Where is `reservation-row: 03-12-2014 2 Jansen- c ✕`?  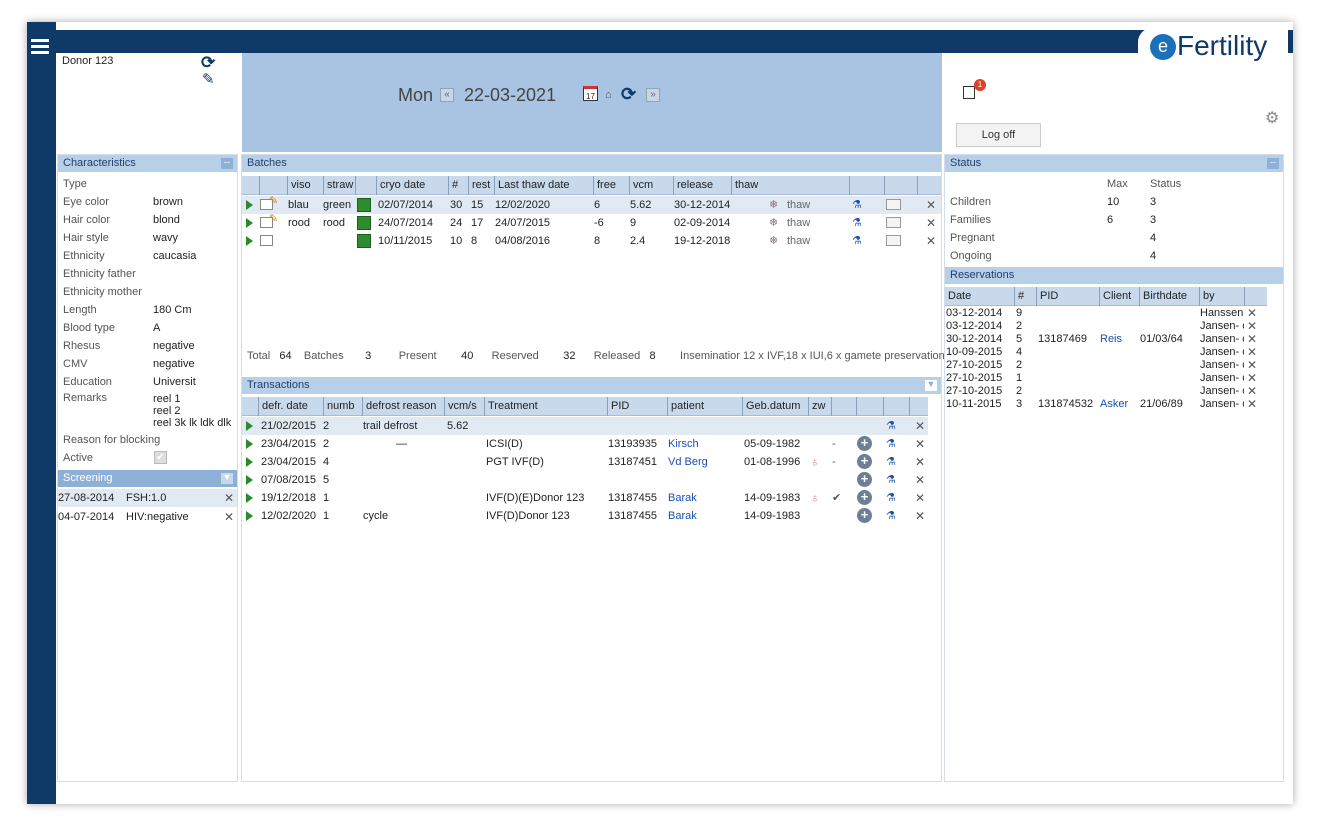
reservation-row: 03-12-2014 2 Jansen- c ✕ is located at coordinates (1106, 326).